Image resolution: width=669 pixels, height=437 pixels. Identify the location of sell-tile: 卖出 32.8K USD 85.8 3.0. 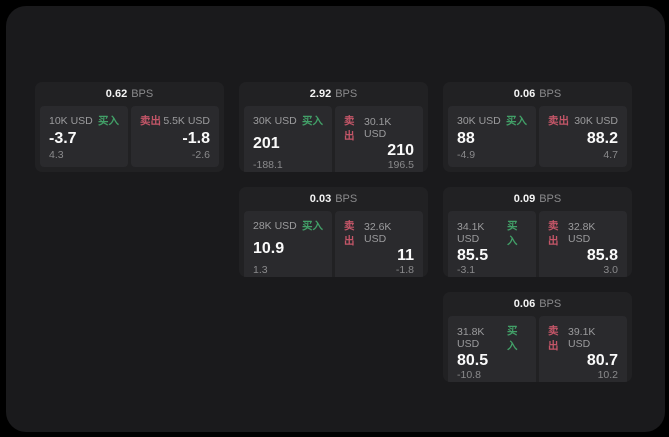
(583, 244).